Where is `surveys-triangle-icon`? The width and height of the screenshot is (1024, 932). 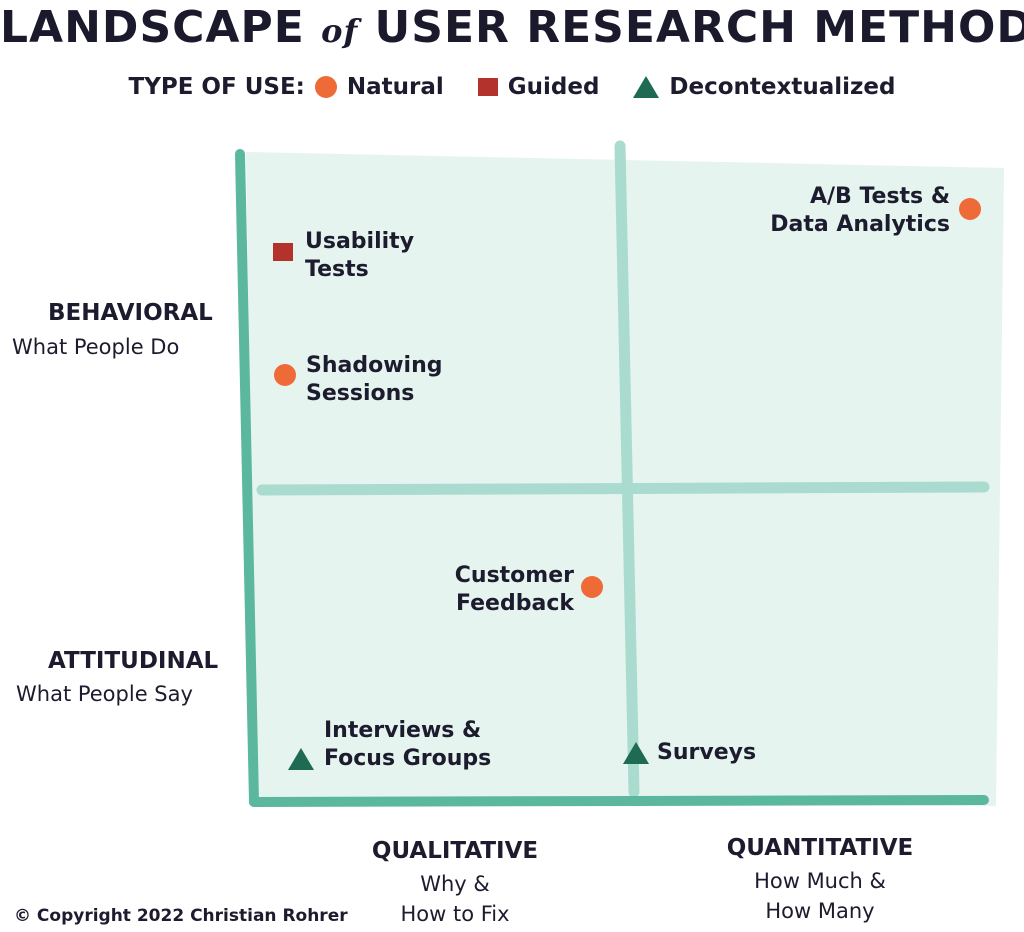
surveys-triangle-icon is located at coordinates (636, 753).